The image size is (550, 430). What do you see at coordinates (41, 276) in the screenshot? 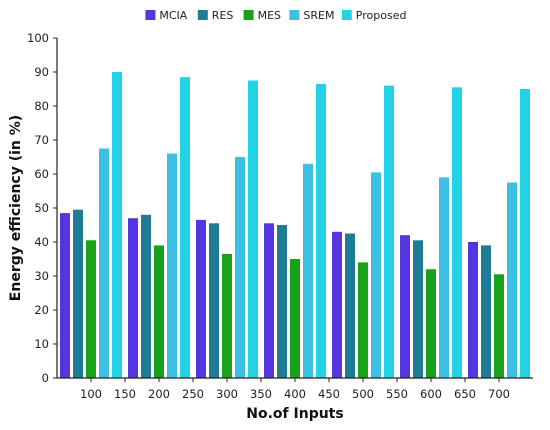
I see `y-tick-label: 30` at bounding box center [41, 276].